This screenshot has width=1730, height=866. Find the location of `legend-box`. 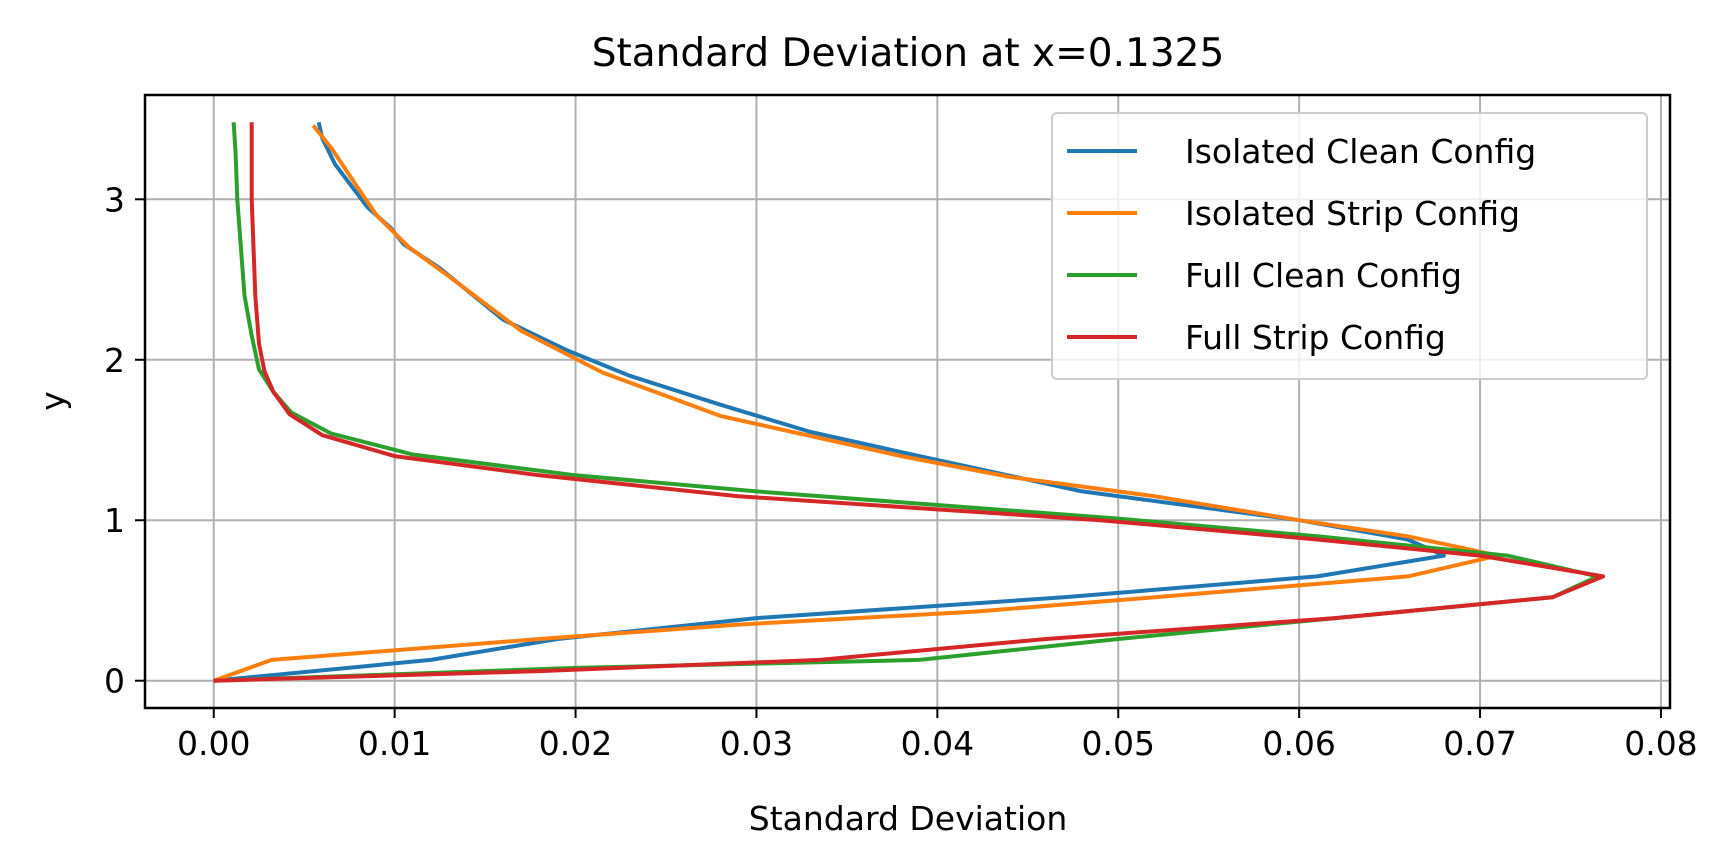

legend-box is located at coordinates (1349, 246).